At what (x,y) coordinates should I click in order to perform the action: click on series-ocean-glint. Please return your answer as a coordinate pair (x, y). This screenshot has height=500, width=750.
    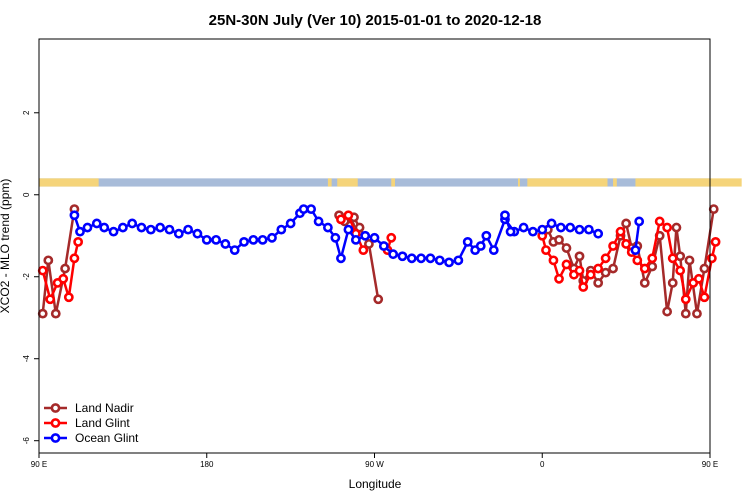
    Looking at the image, I should click on (357, 236).